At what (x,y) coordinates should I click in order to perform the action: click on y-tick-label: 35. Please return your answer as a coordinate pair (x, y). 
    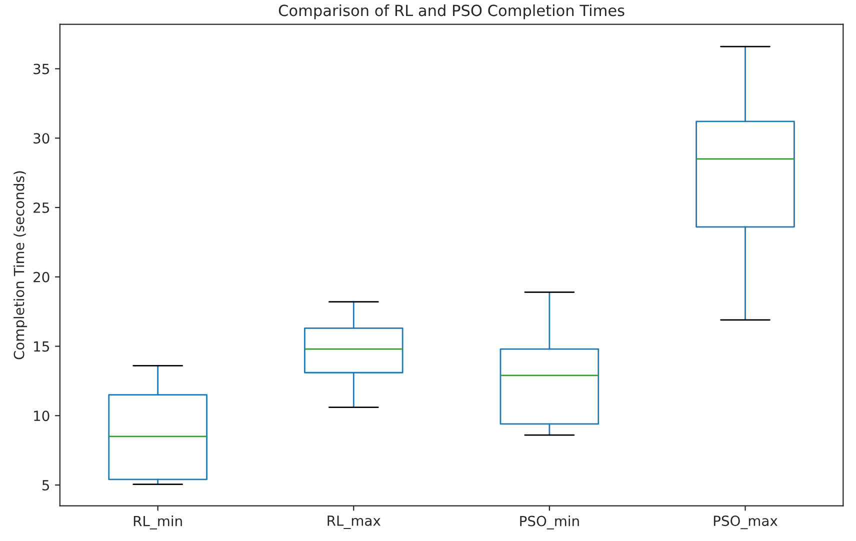
    Looking at the image, I should click on (41, 69).